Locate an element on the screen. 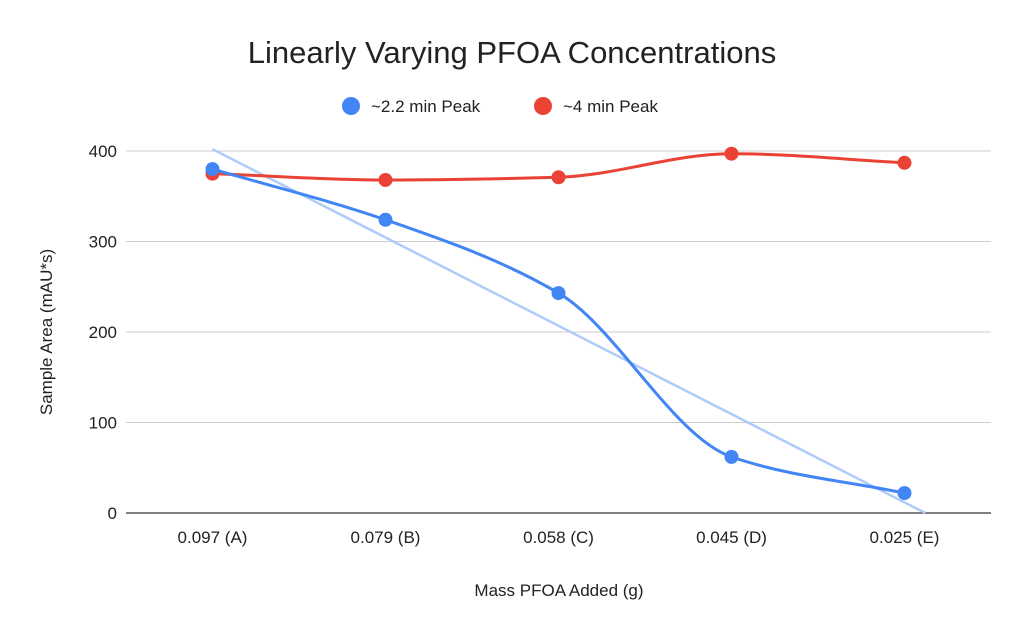  y-tick-label: 300 is located at coordinates (103, 242).